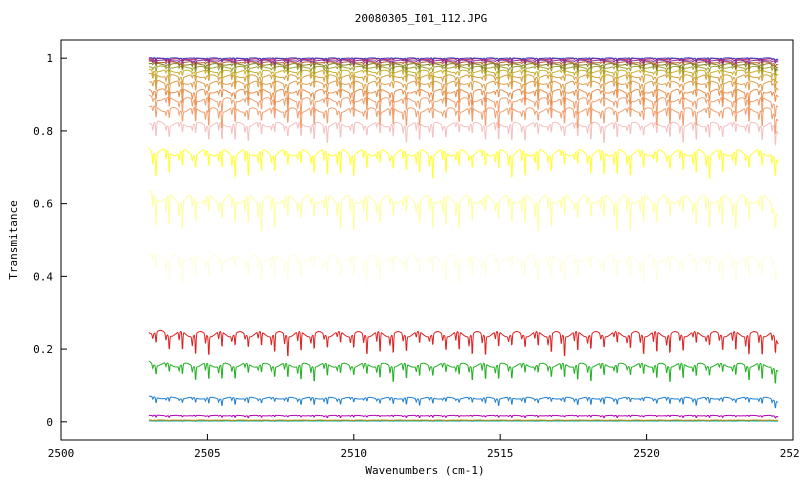  What do you see at coordinates (43, 131) in the screenshot?
I see `y-tick-label: 0.8` at bounding box center [43, 131].